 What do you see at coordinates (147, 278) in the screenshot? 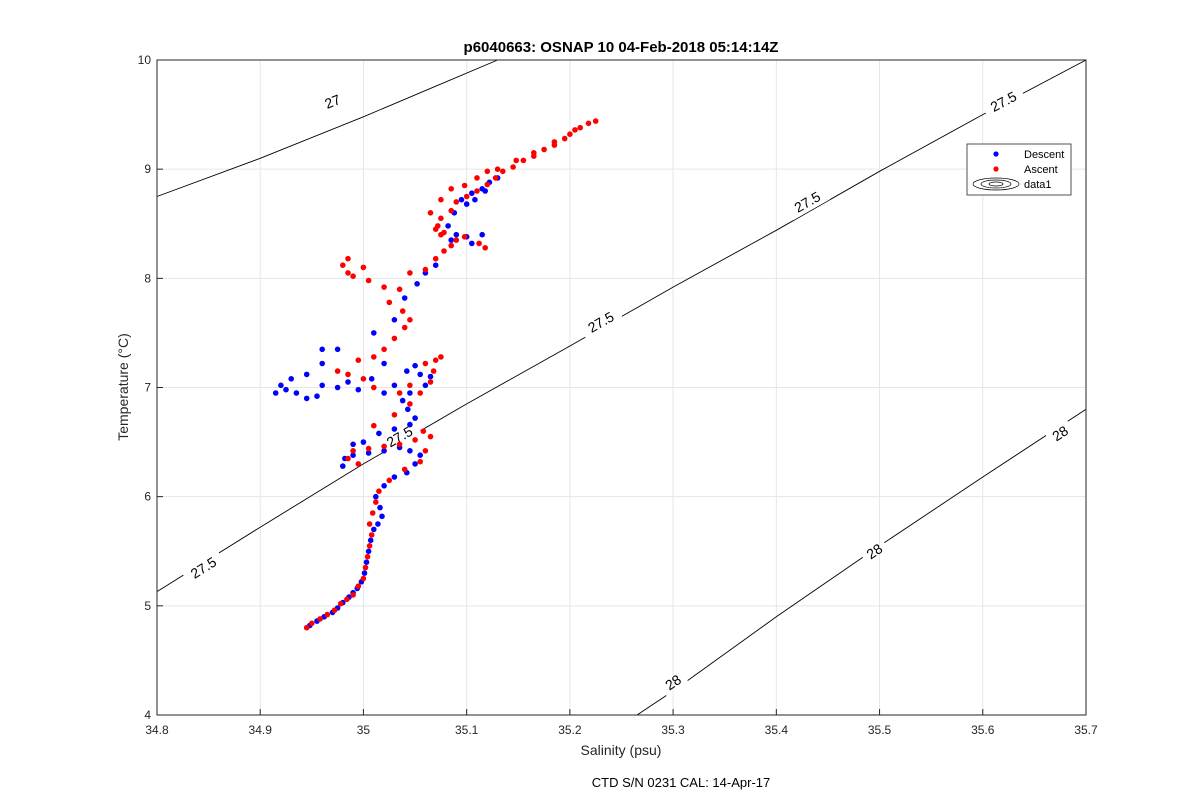
I see `y-tick-label: 8` at bounding box center [147, 278].